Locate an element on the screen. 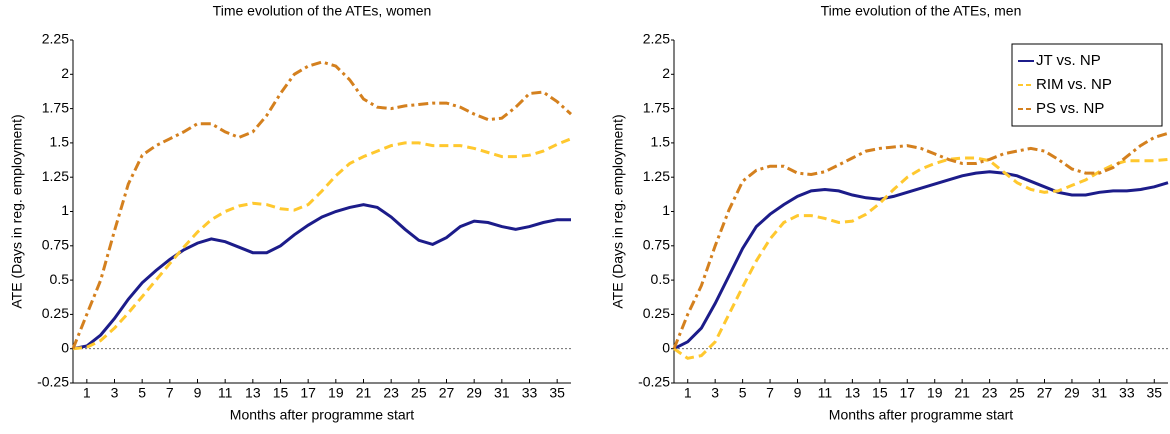 Image resolution: width=1170 pixels, height=434 pixels. legend: JT vs. NP RIM vs. NP PS vs. NP is located at coordinates (1087, 85).